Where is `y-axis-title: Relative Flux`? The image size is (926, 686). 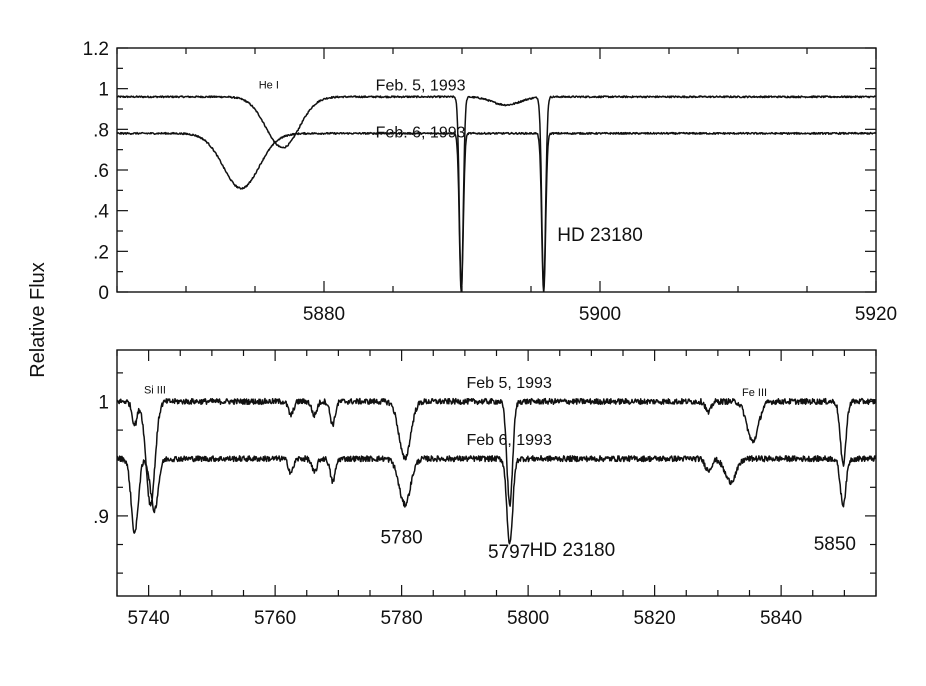 y-axis-title: Relative Flux is located at coordinates (38, 320).